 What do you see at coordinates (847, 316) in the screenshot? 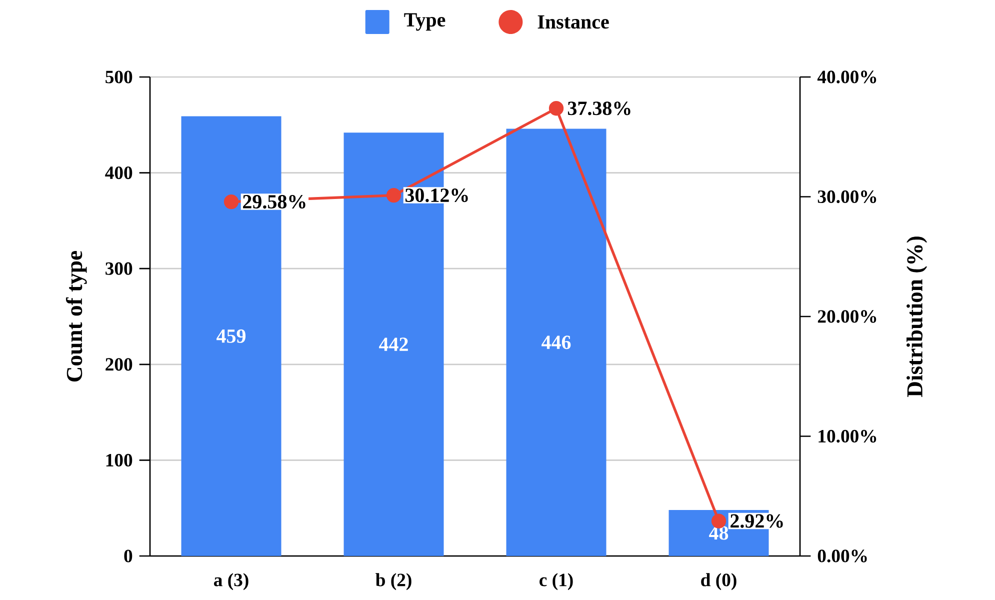
I see `y2-tick-label: 20.00%` at bounding box center [847, 316].